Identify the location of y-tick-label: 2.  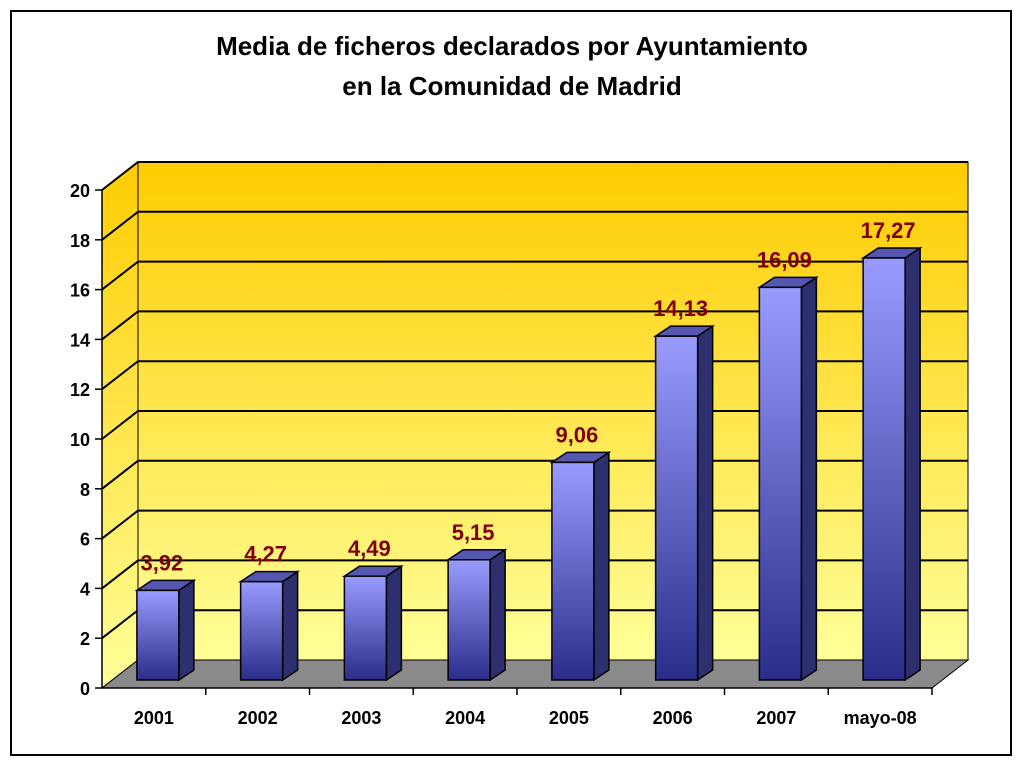
(85, 639).